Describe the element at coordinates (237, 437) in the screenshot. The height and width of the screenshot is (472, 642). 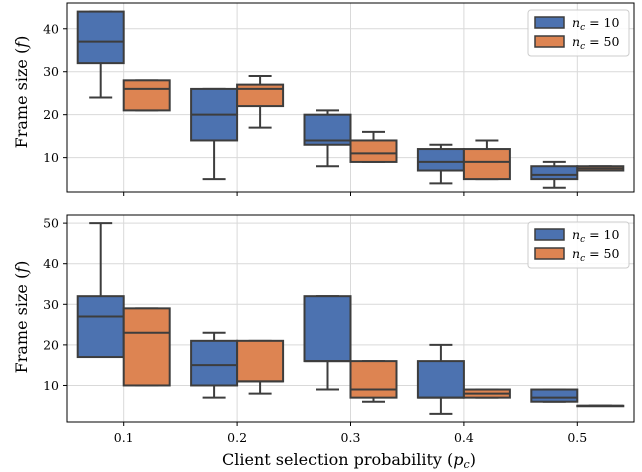
I see `x-tick-label: 0.2` at that location.